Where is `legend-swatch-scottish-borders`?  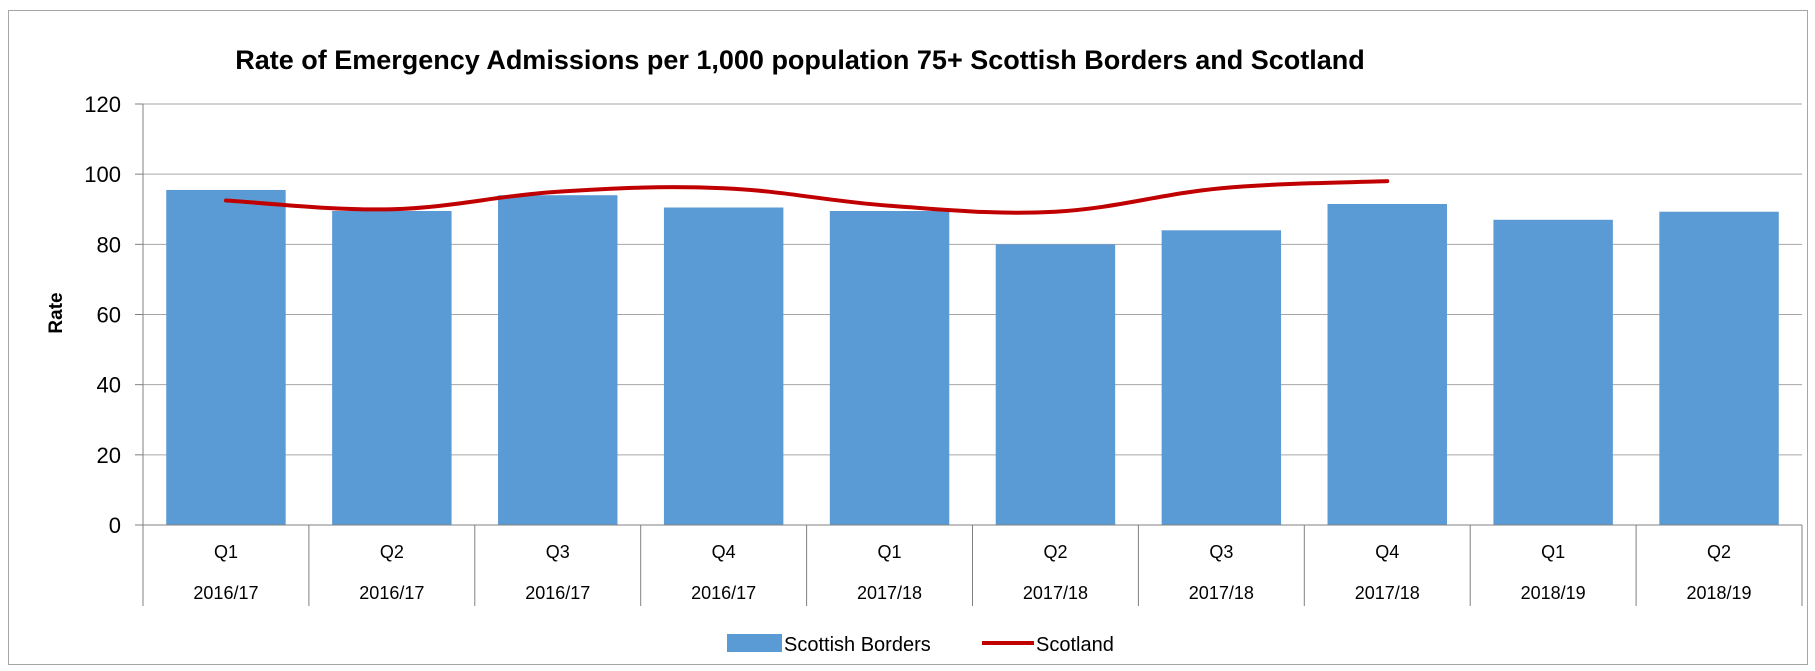
legend-swatch-scottish-borders is located at coordinates (754, 643).